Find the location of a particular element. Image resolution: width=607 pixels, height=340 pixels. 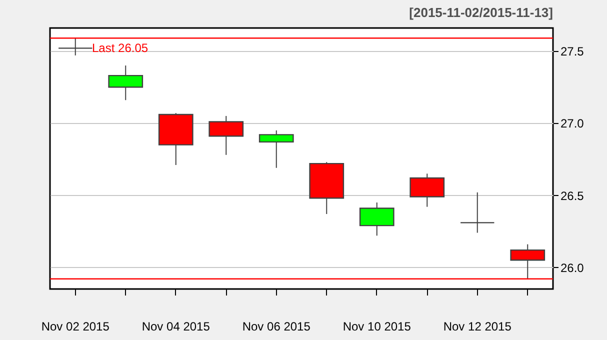

x-tick-label: Nov 10 2015 is located at coordinates (377, 327).